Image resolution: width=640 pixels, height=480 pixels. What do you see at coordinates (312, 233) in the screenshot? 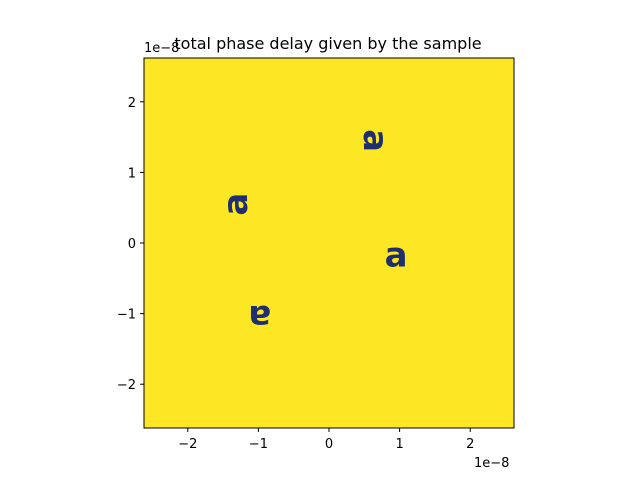
I see `feature-layer: a a a a` at bounding box center [312, 233].